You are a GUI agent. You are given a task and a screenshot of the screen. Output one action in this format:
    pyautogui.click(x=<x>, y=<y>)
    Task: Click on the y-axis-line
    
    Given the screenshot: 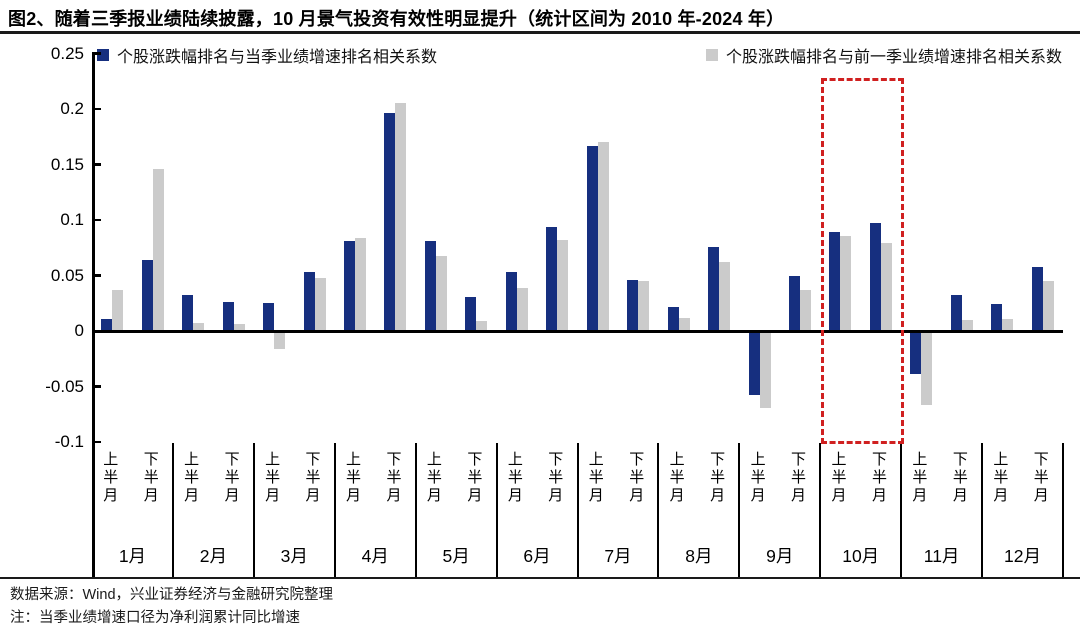 What is the action you would take?
    pyautogui.click(x=93, y=314)
    